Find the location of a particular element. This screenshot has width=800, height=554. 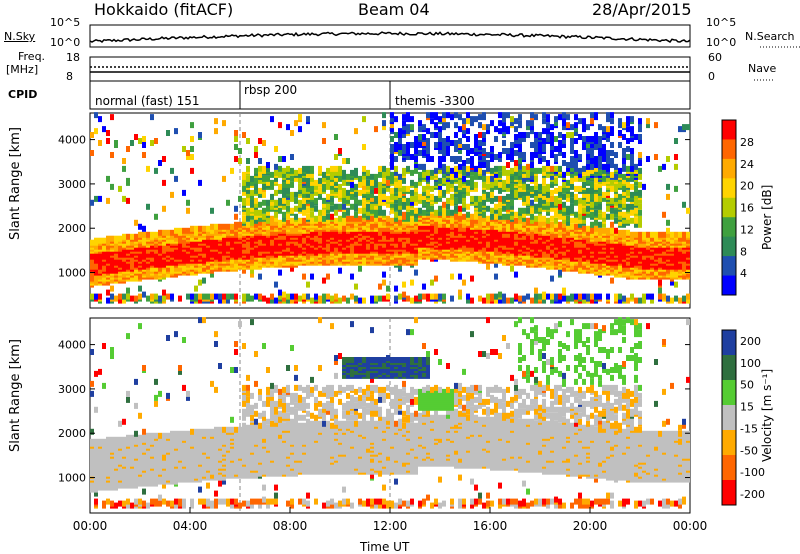

date-title: 28/Apr/2015 is located at coordinates (642, 9).